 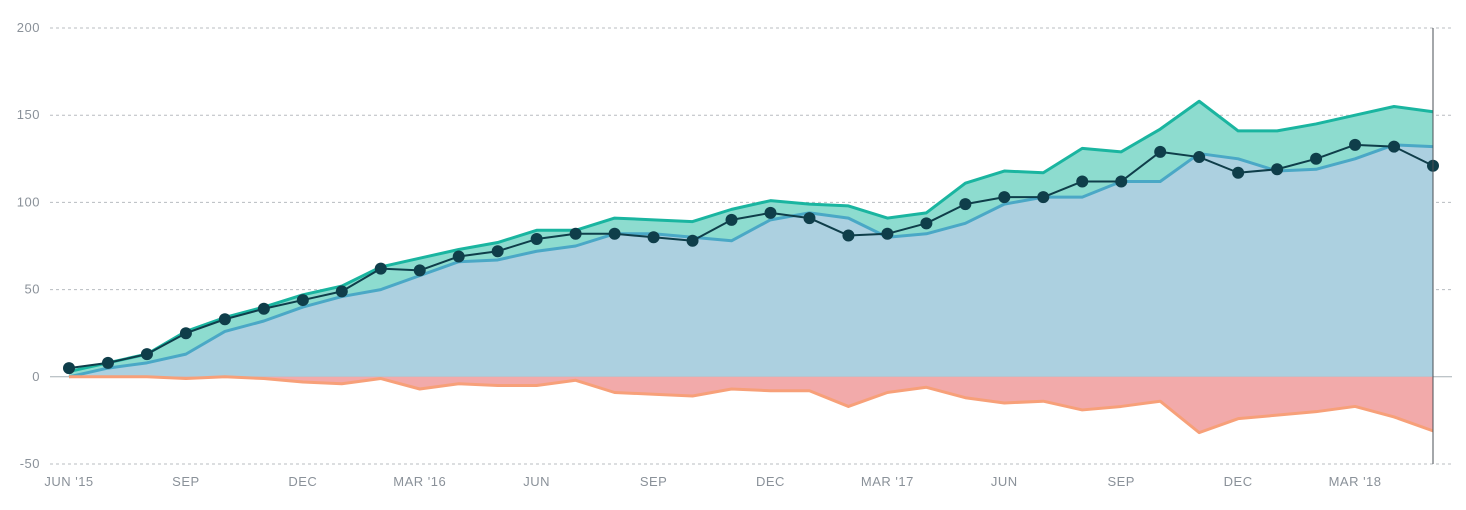 What do you see at coordinates (28, 27) in the screenshot?
I see `y-tick-label: 200` at bounding box center [28, 27].